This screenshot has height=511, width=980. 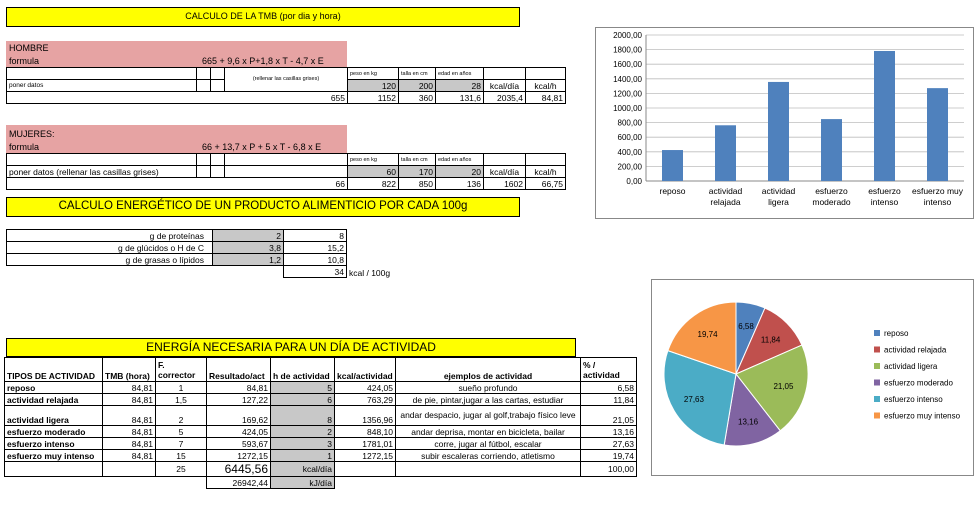 What do you see at coordinates (176, 247) in the screenshot?
I see `food-row: g de glúcidos o H de C 3,8 15,2` at bounding box center [176, 247].